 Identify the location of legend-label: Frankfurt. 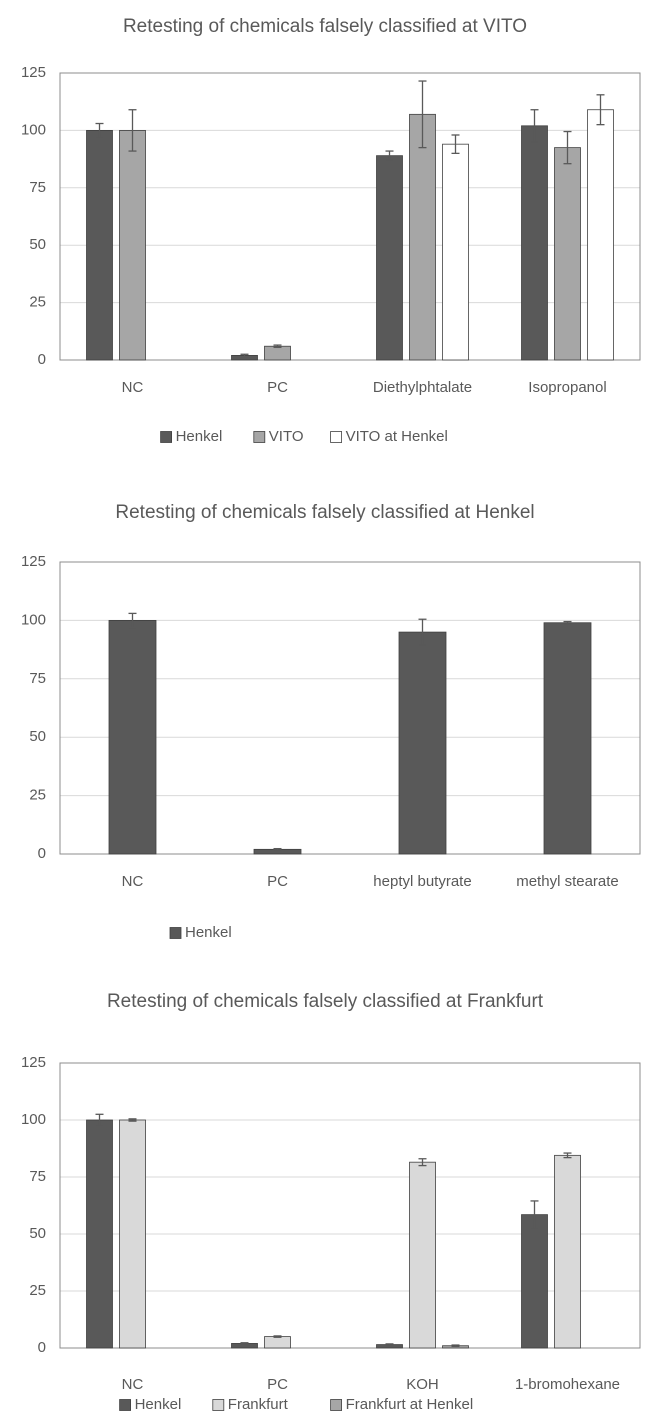
(258, 1404).